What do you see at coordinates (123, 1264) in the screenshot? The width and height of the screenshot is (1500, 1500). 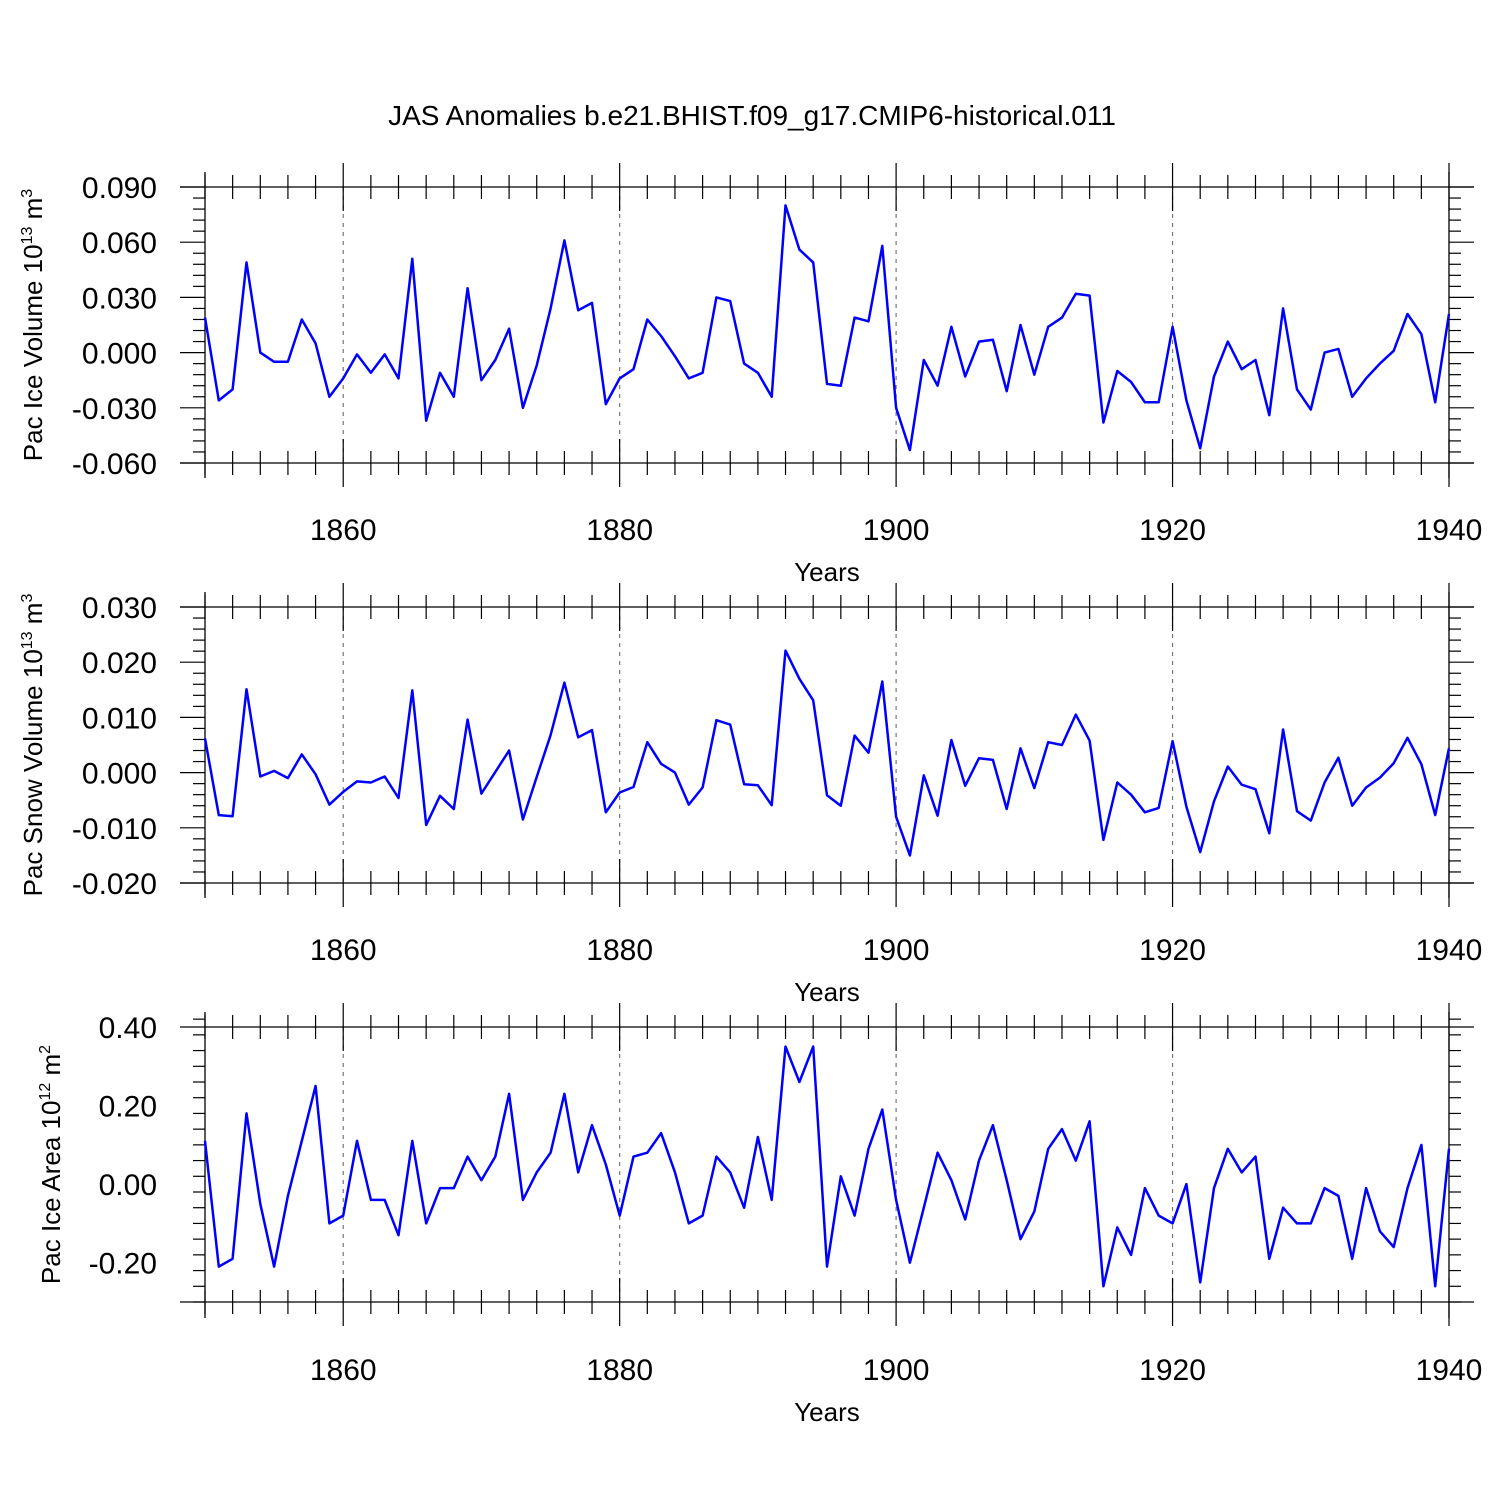 I see `y-tick-label: -0.20` at bounding box center [123, 1264].